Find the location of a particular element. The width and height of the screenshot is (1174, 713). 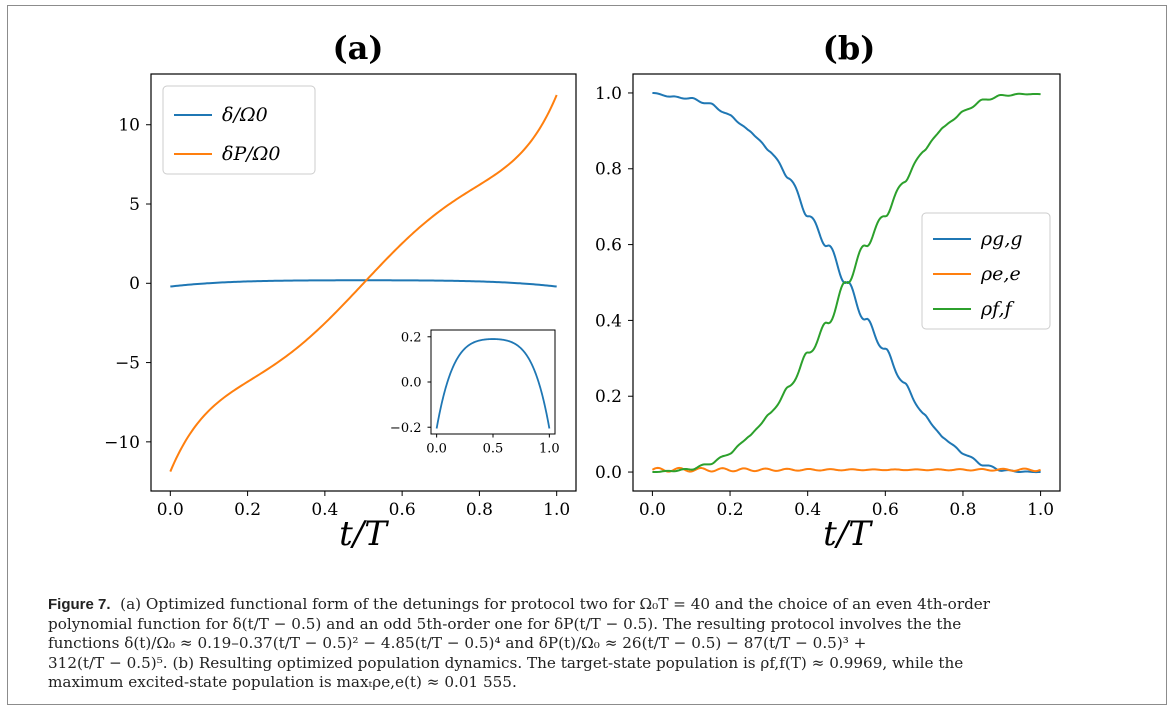

panel-b-xtick-label: 0.0 is located at coordinates (652, 510).